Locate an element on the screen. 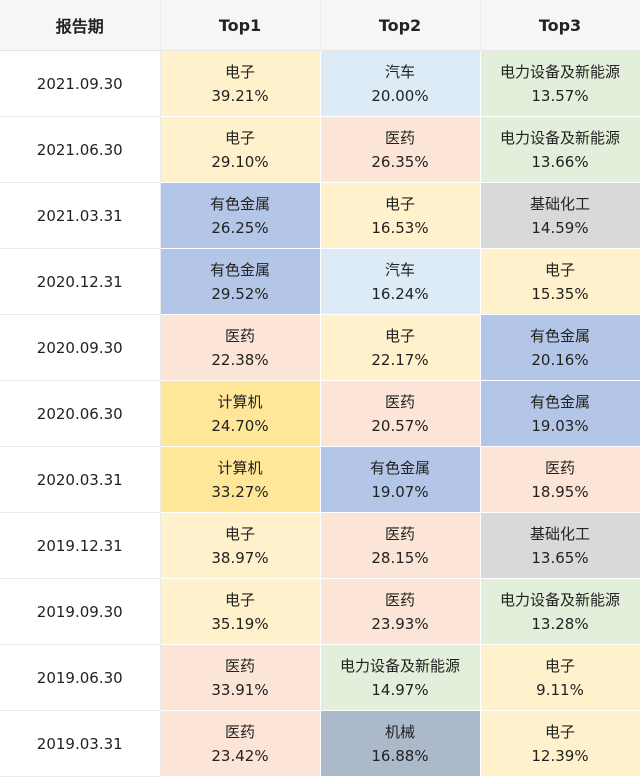 The width and height of the screenshot is (640, 777). table-row: 2020.03.31 计算机 33.27% 有色金属 19.07% 医药 18.95% is located at coordinates (320, 479).